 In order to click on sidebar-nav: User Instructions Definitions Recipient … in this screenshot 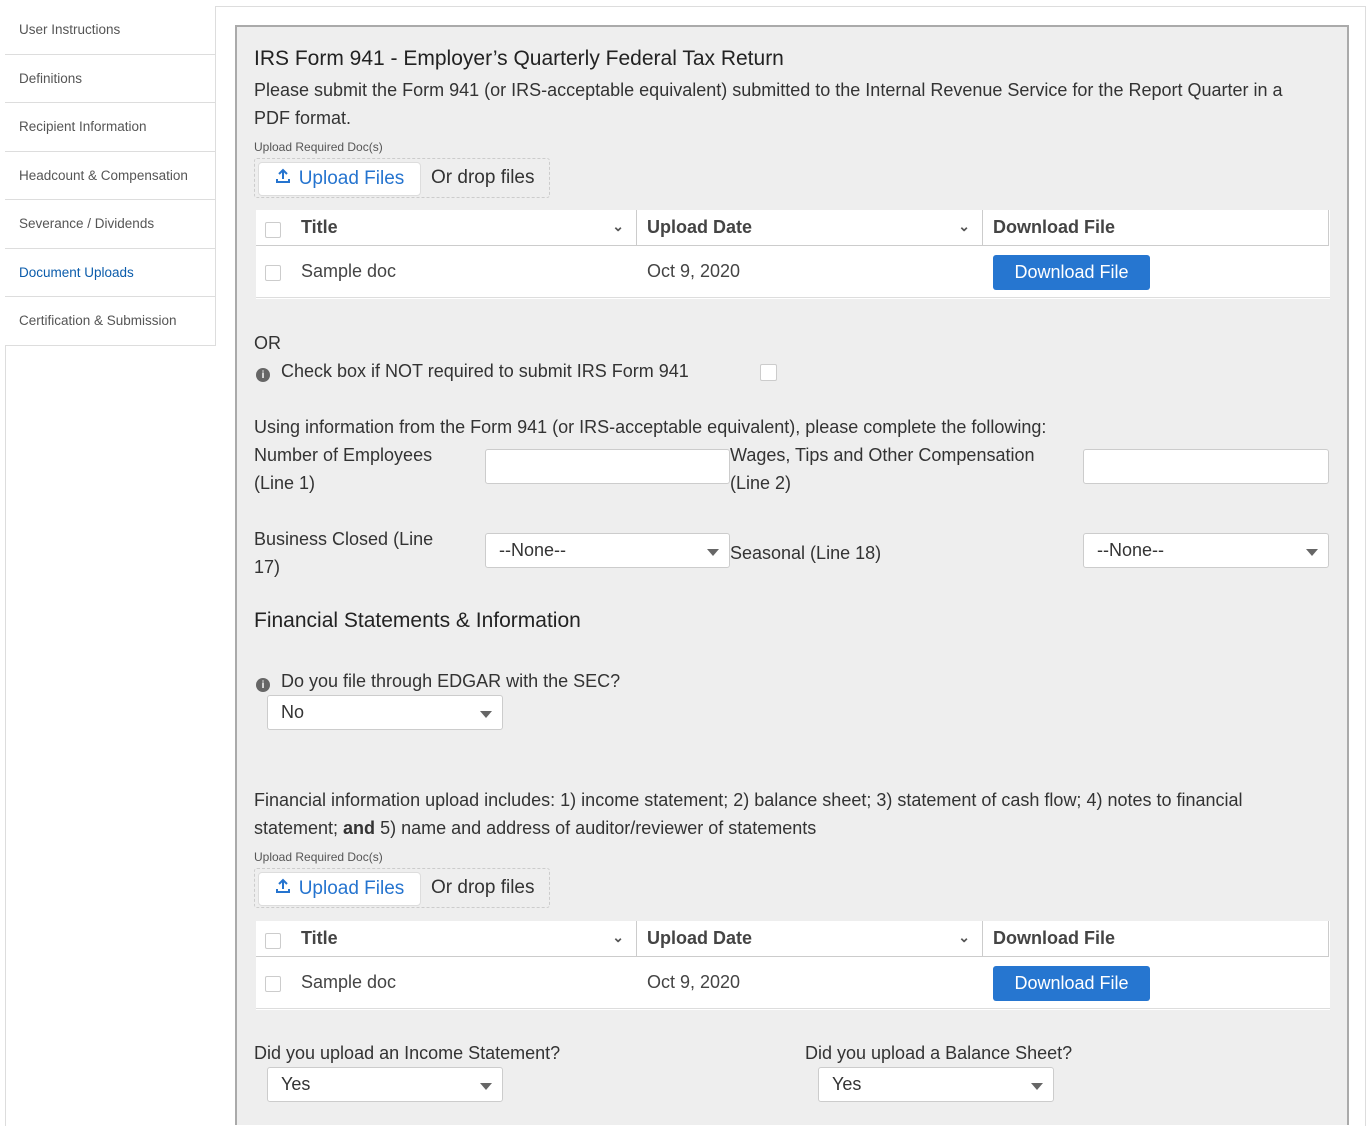, I will do `click(110, 176)`.